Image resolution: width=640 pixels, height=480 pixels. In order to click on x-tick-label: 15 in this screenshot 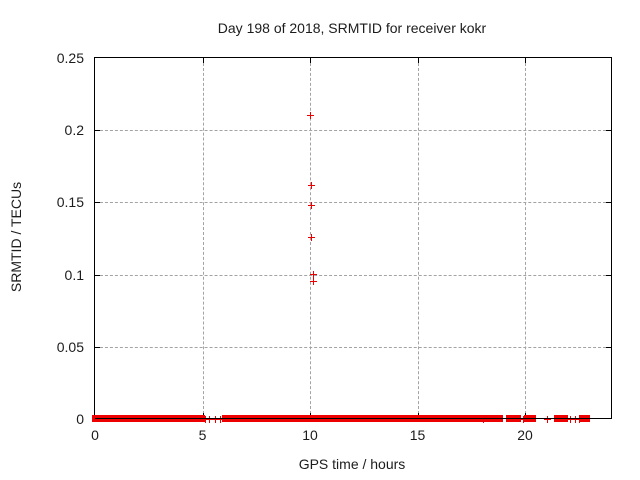, I will do `click(417, 435)`.